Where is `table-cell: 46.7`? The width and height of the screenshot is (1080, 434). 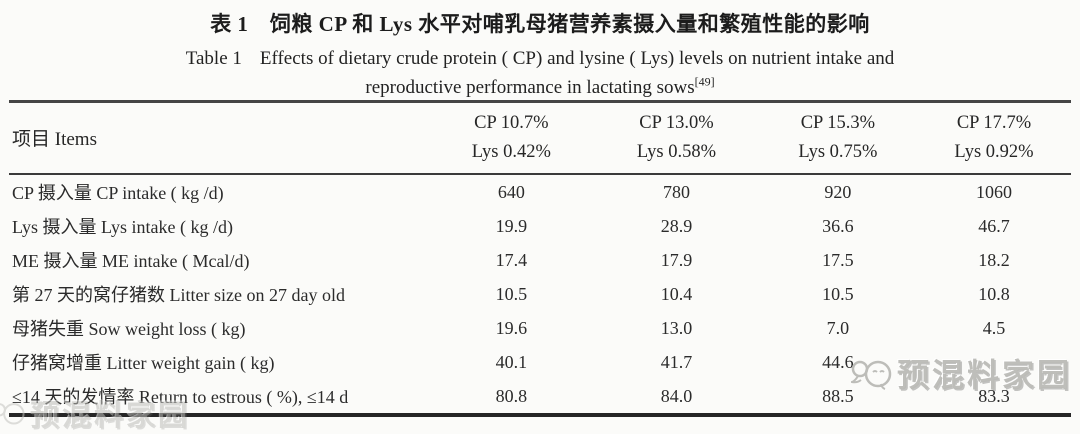 table-cell: 46.7 is located at coordinates (994, 225).